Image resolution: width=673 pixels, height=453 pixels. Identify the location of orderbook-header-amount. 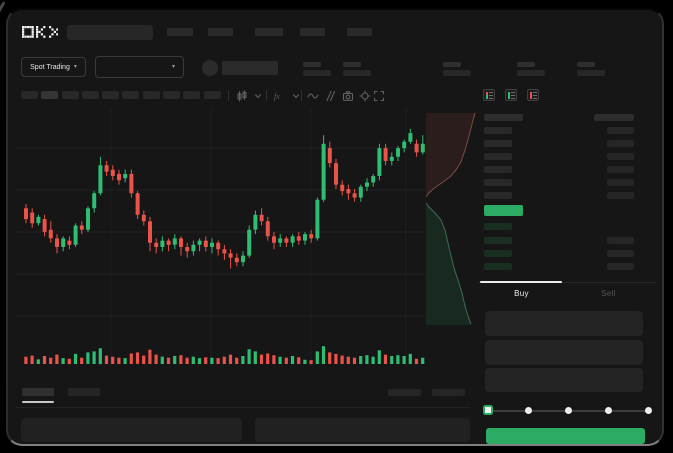
(614, 117).